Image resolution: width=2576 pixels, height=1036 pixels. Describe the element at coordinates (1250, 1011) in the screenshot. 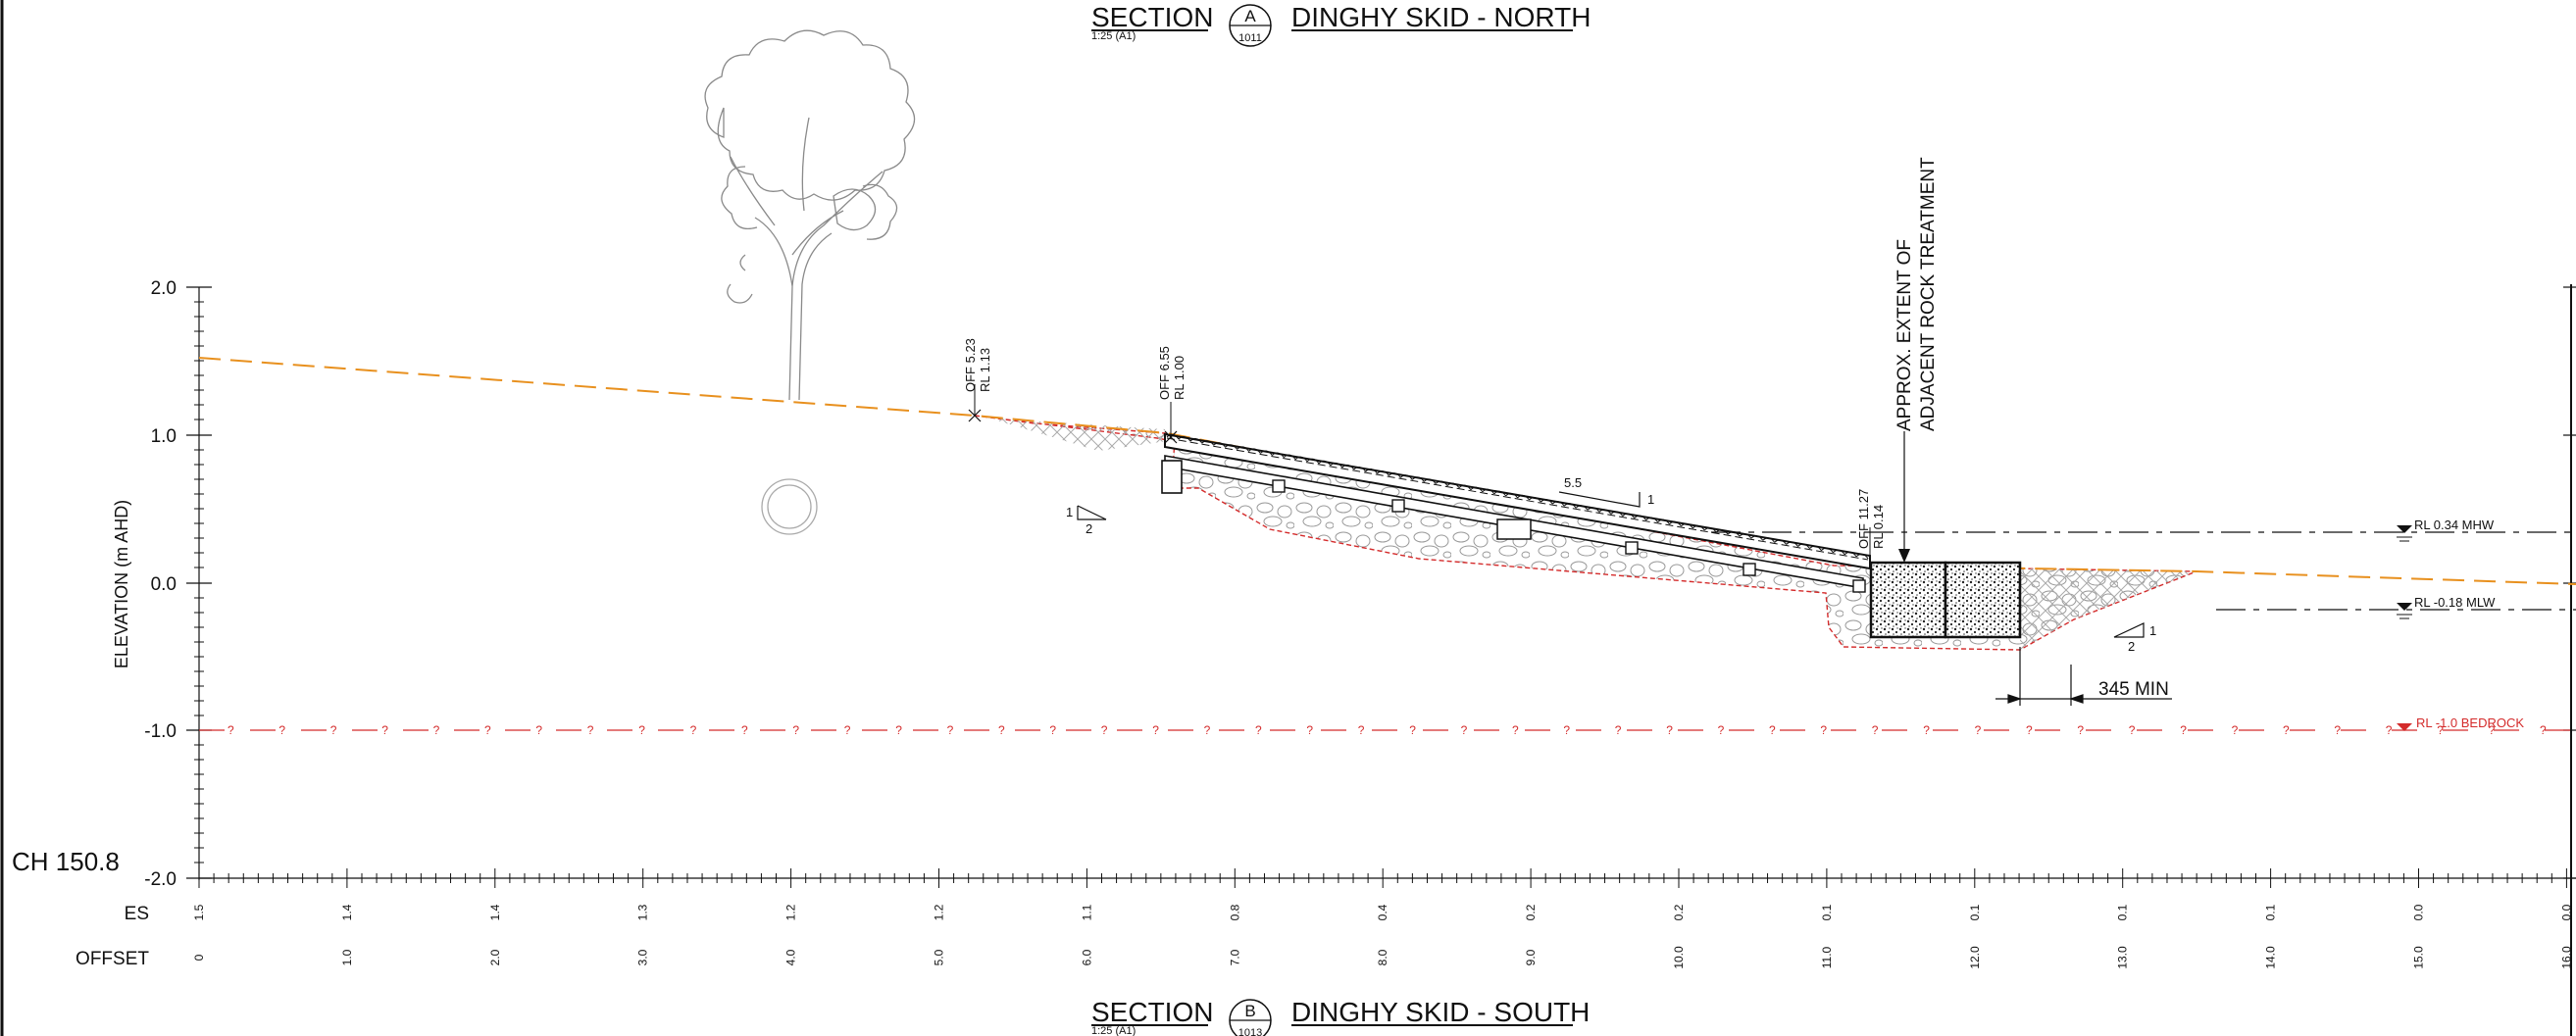

I see `section-b-letter: B` at that location.